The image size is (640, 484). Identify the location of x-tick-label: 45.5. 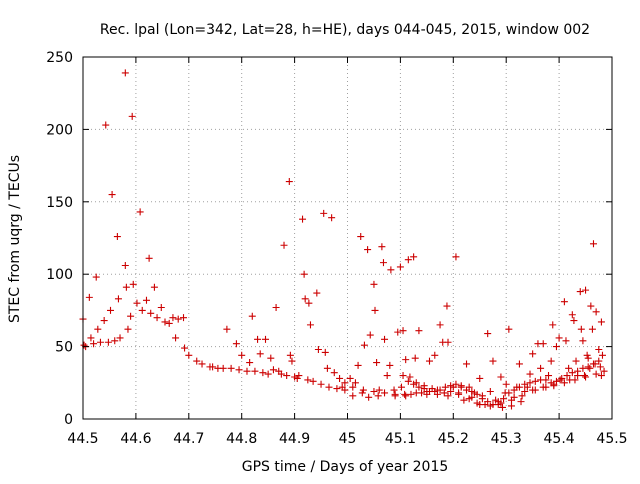
(611, 439).